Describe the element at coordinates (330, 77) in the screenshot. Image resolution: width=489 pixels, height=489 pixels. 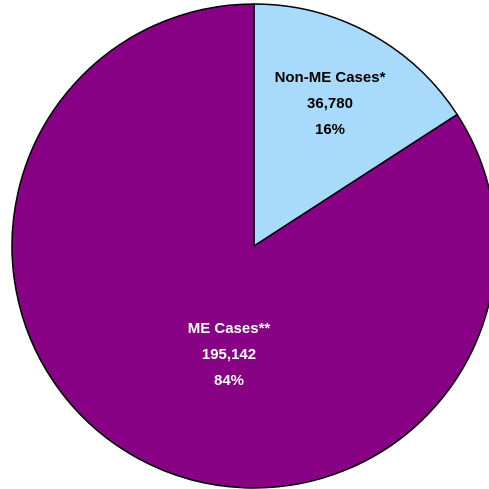
I see `slice-label: Non-ME Cases*` at that location.